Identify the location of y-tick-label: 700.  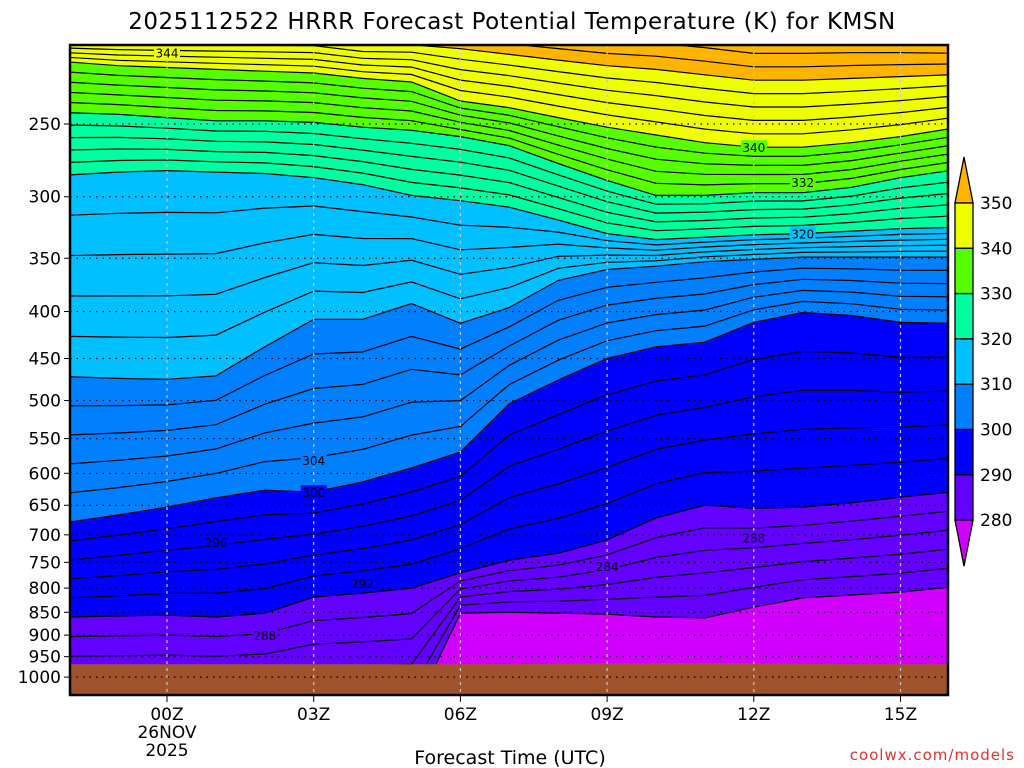
(45, 536).